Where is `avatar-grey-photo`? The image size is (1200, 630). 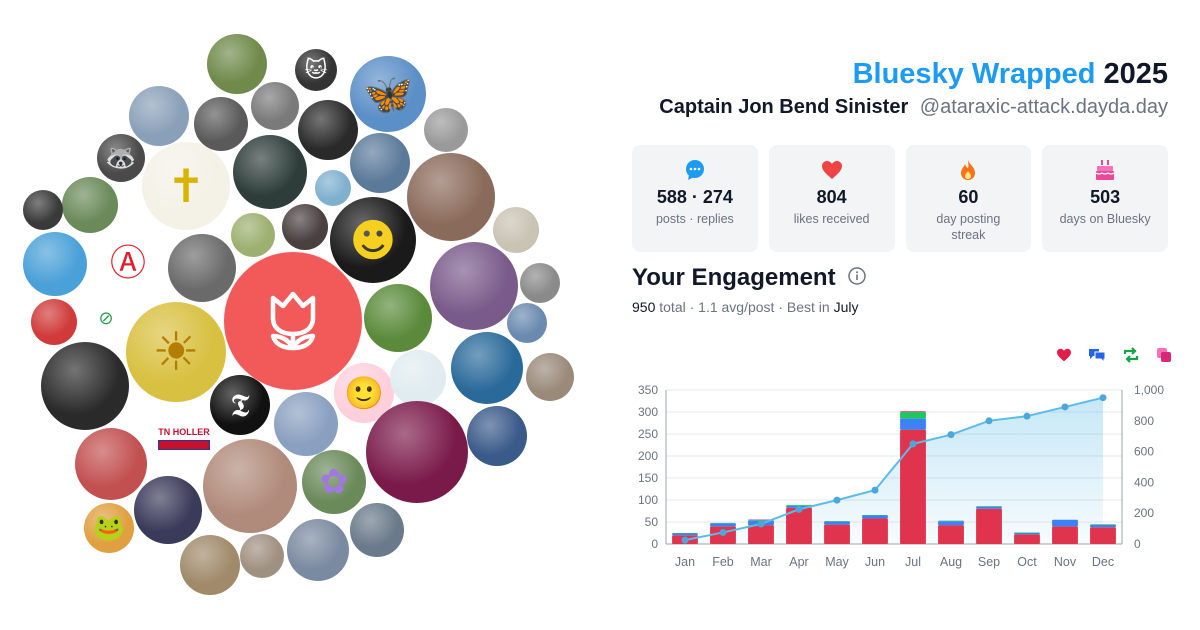 avatar-grey-photo is located at coordinates (275, 106).